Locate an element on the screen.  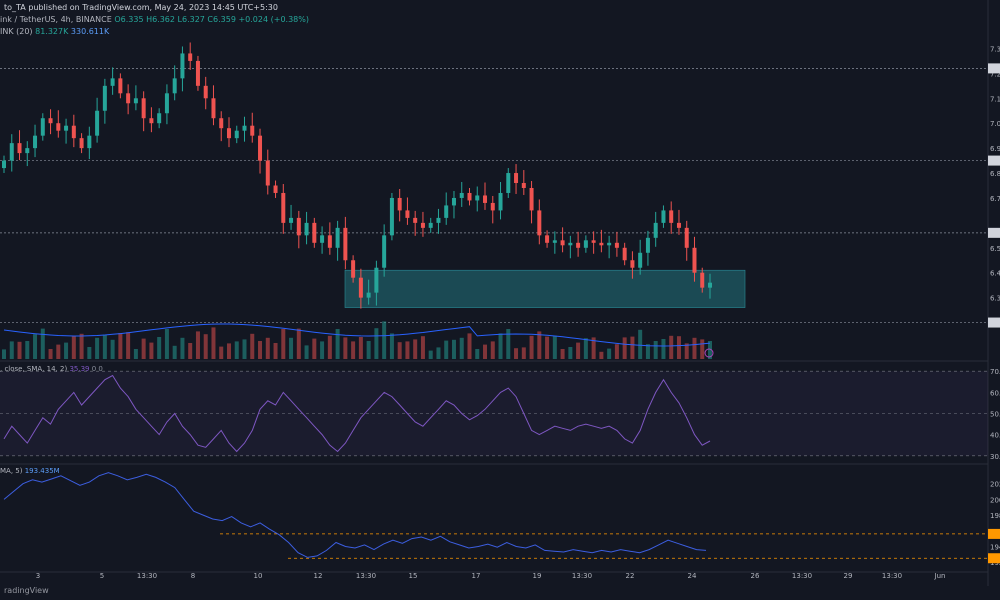
symbol-label: ink / TetherUS, 4h, BINANCE is located at coordinates (56, 19).